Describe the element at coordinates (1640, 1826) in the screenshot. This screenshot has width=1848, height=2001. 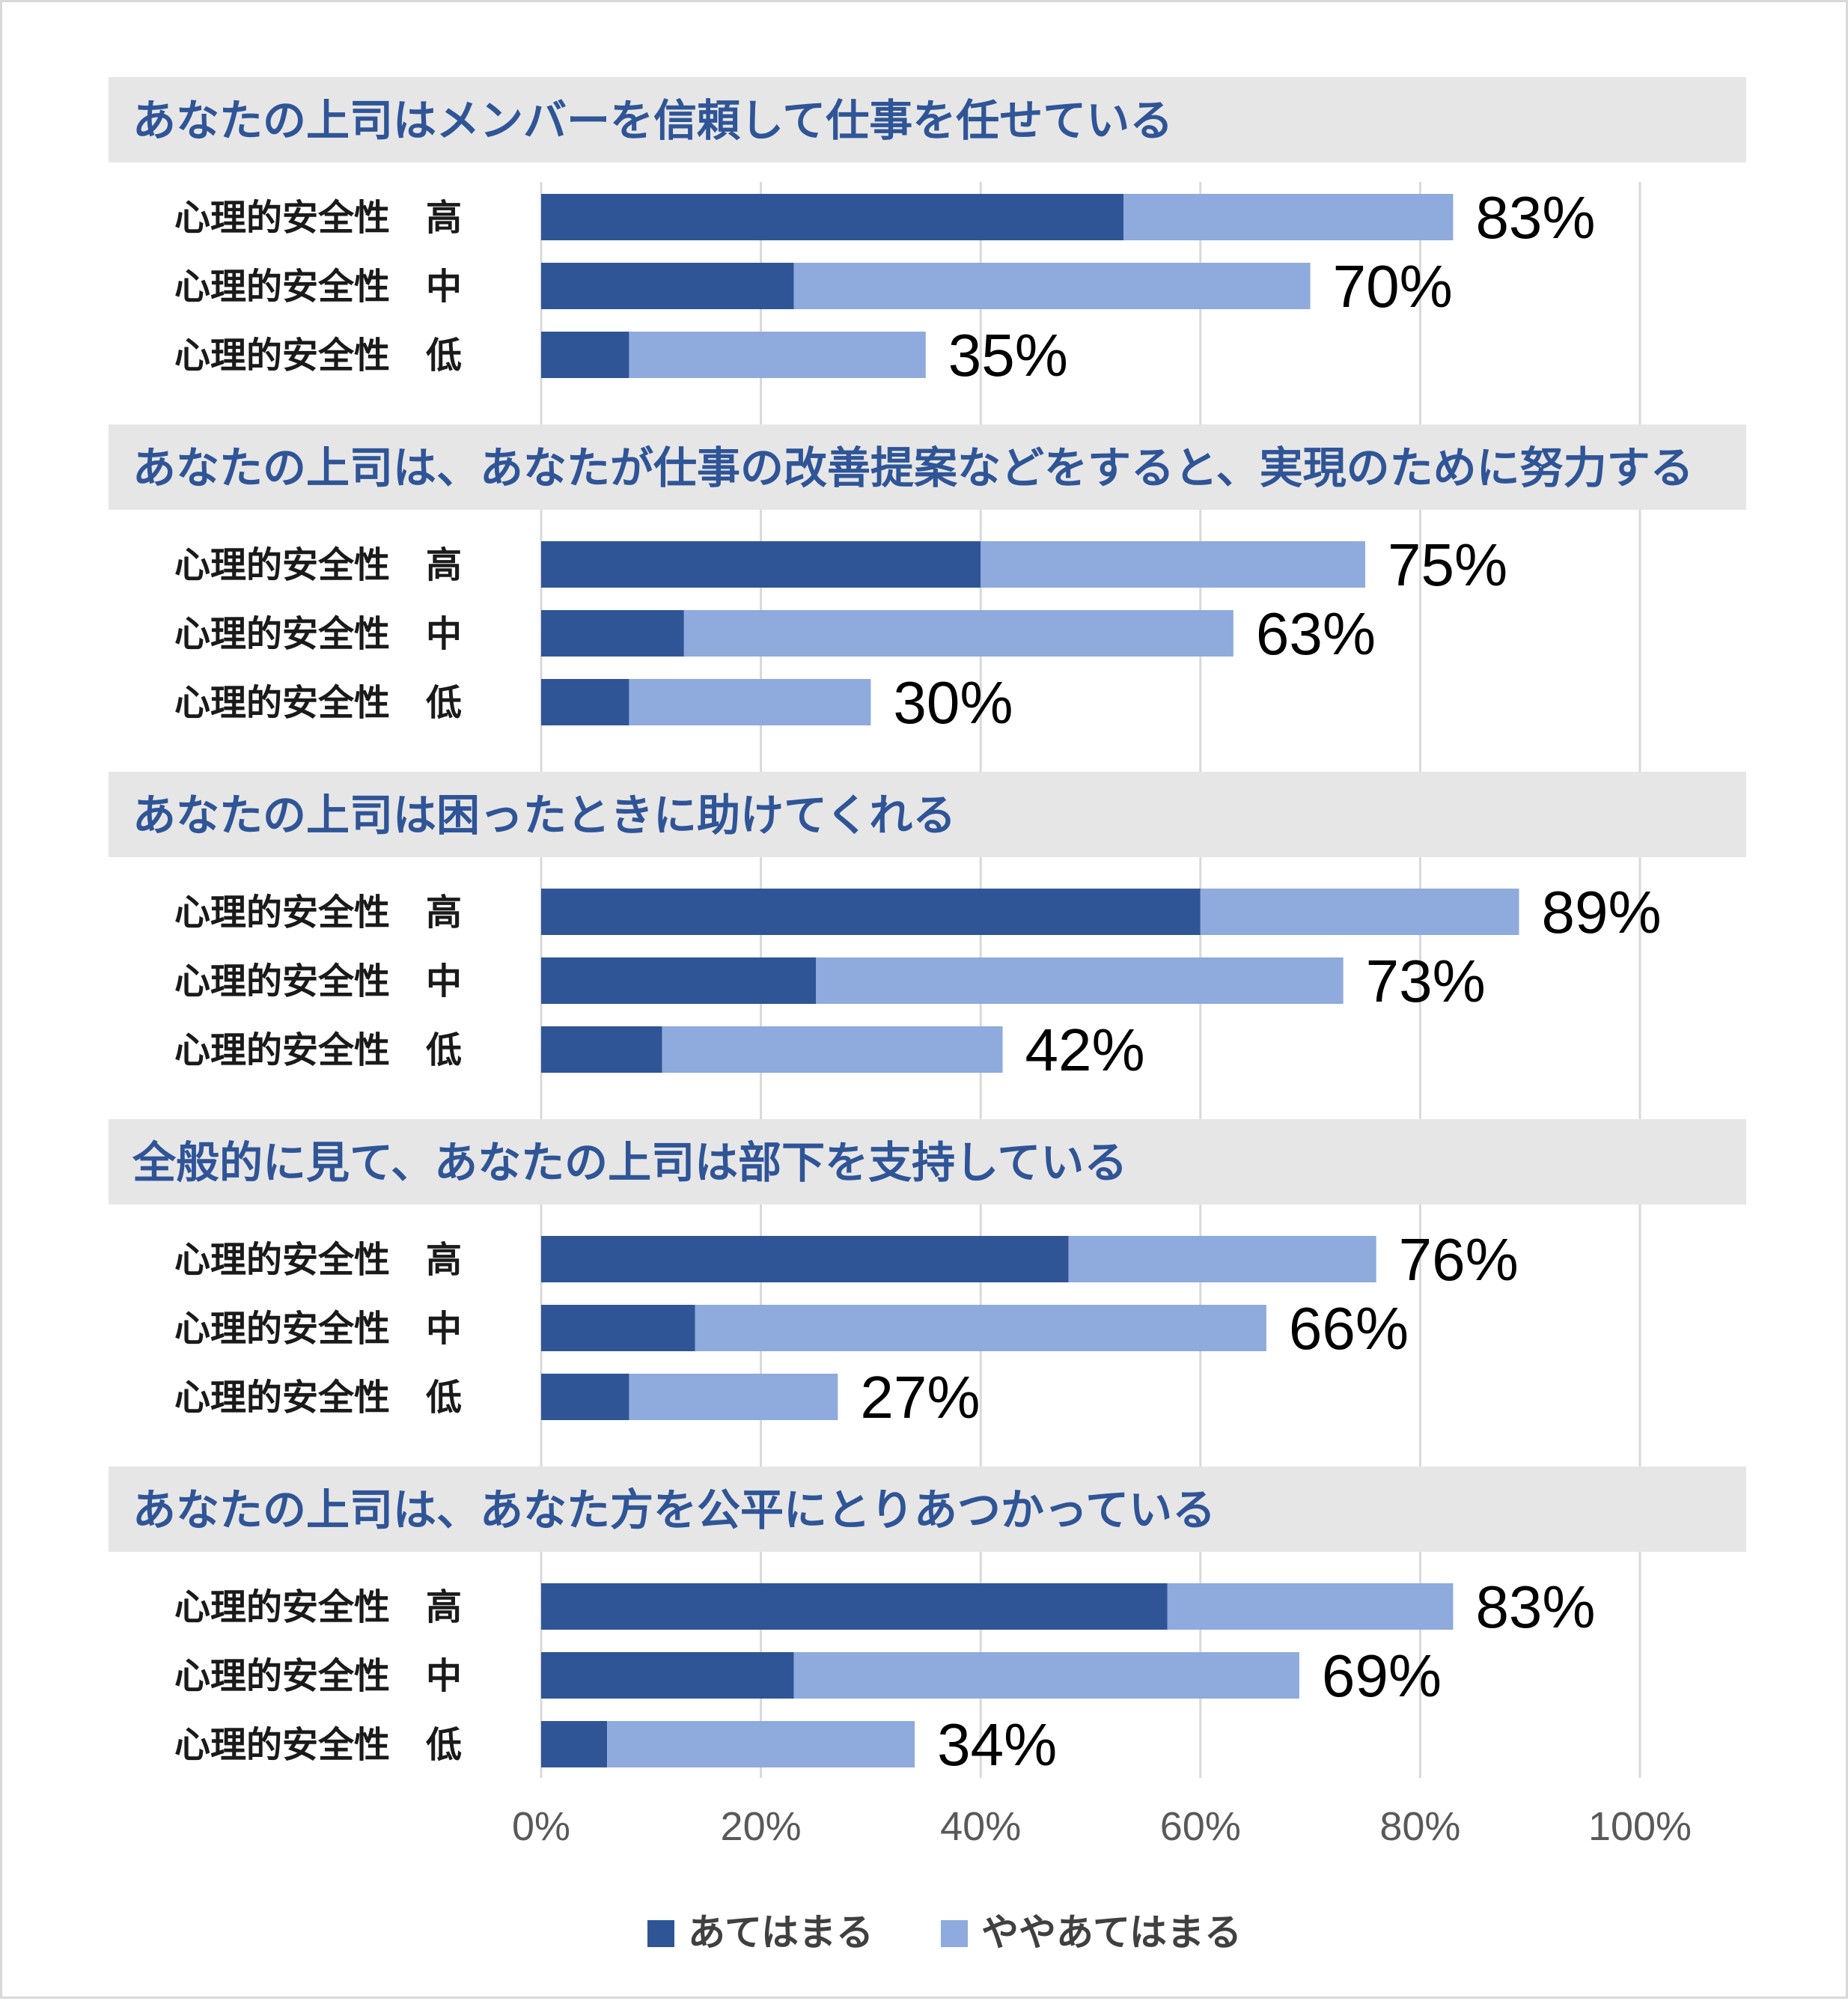
I see `x-tick-label: 100%` at that location.